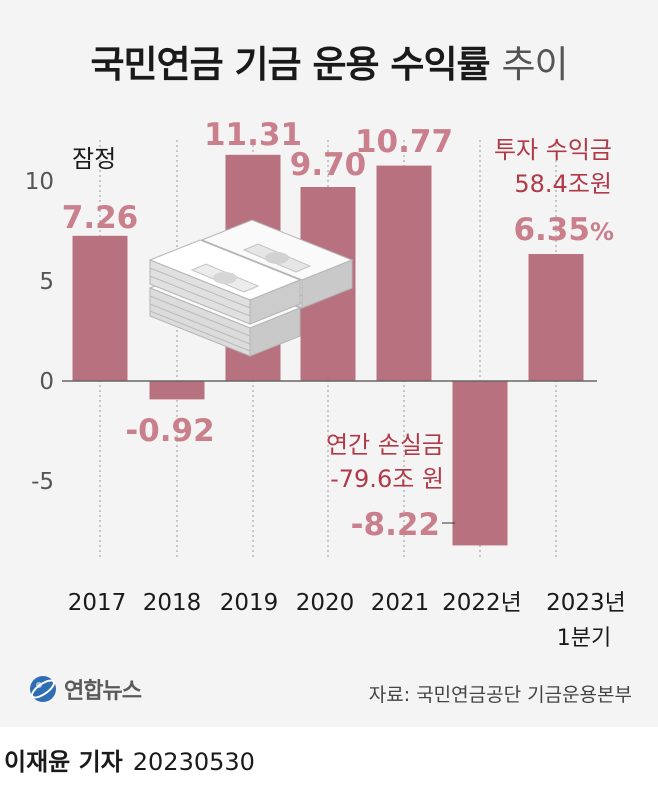 The height and width of the screenshot is (785, 658). I want to click on x-tick-2018: 2018, so click(172, 603).